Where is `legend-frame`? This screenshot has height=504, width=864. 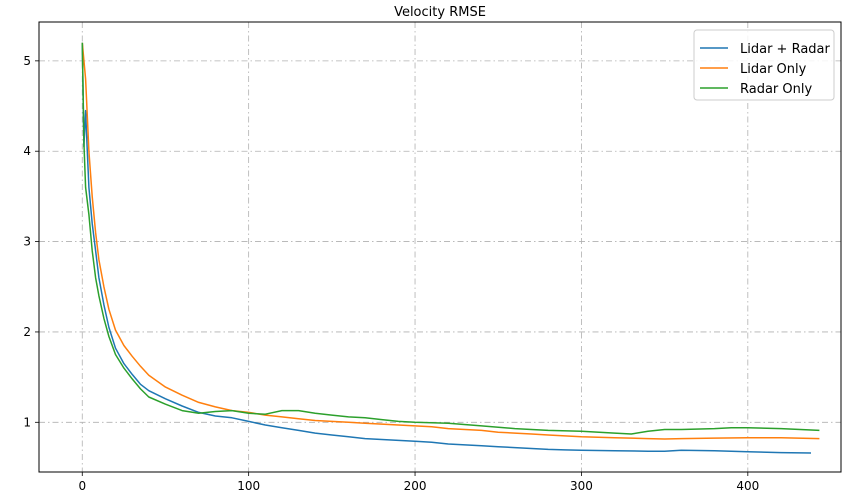
legend-frame is located at coordinates (764, 65).